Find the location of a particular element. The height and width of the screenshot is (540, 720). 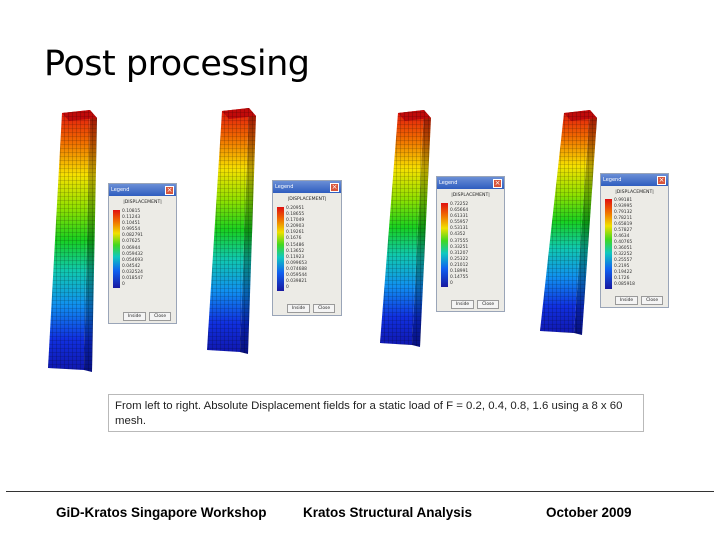

legend-value: 0.53131 is located at coordinates (459, 229).